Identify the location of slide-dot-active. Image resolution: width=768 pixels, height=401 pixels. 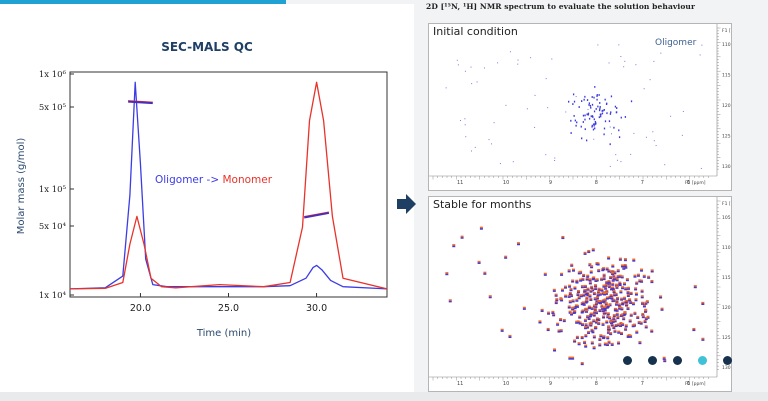
(702, 360).